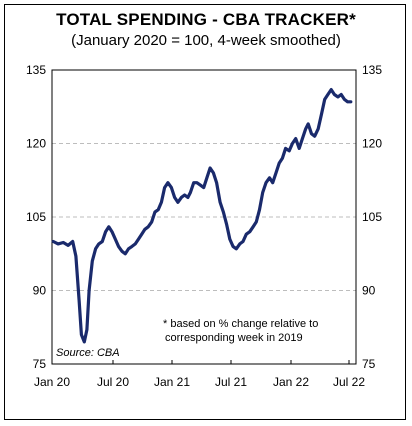 This screenshot has height=426, width=412. Describe the element at coordinates (234, 338) in the screenshot. I see `footnote-line-2: corresponding week in 2019` at that location.